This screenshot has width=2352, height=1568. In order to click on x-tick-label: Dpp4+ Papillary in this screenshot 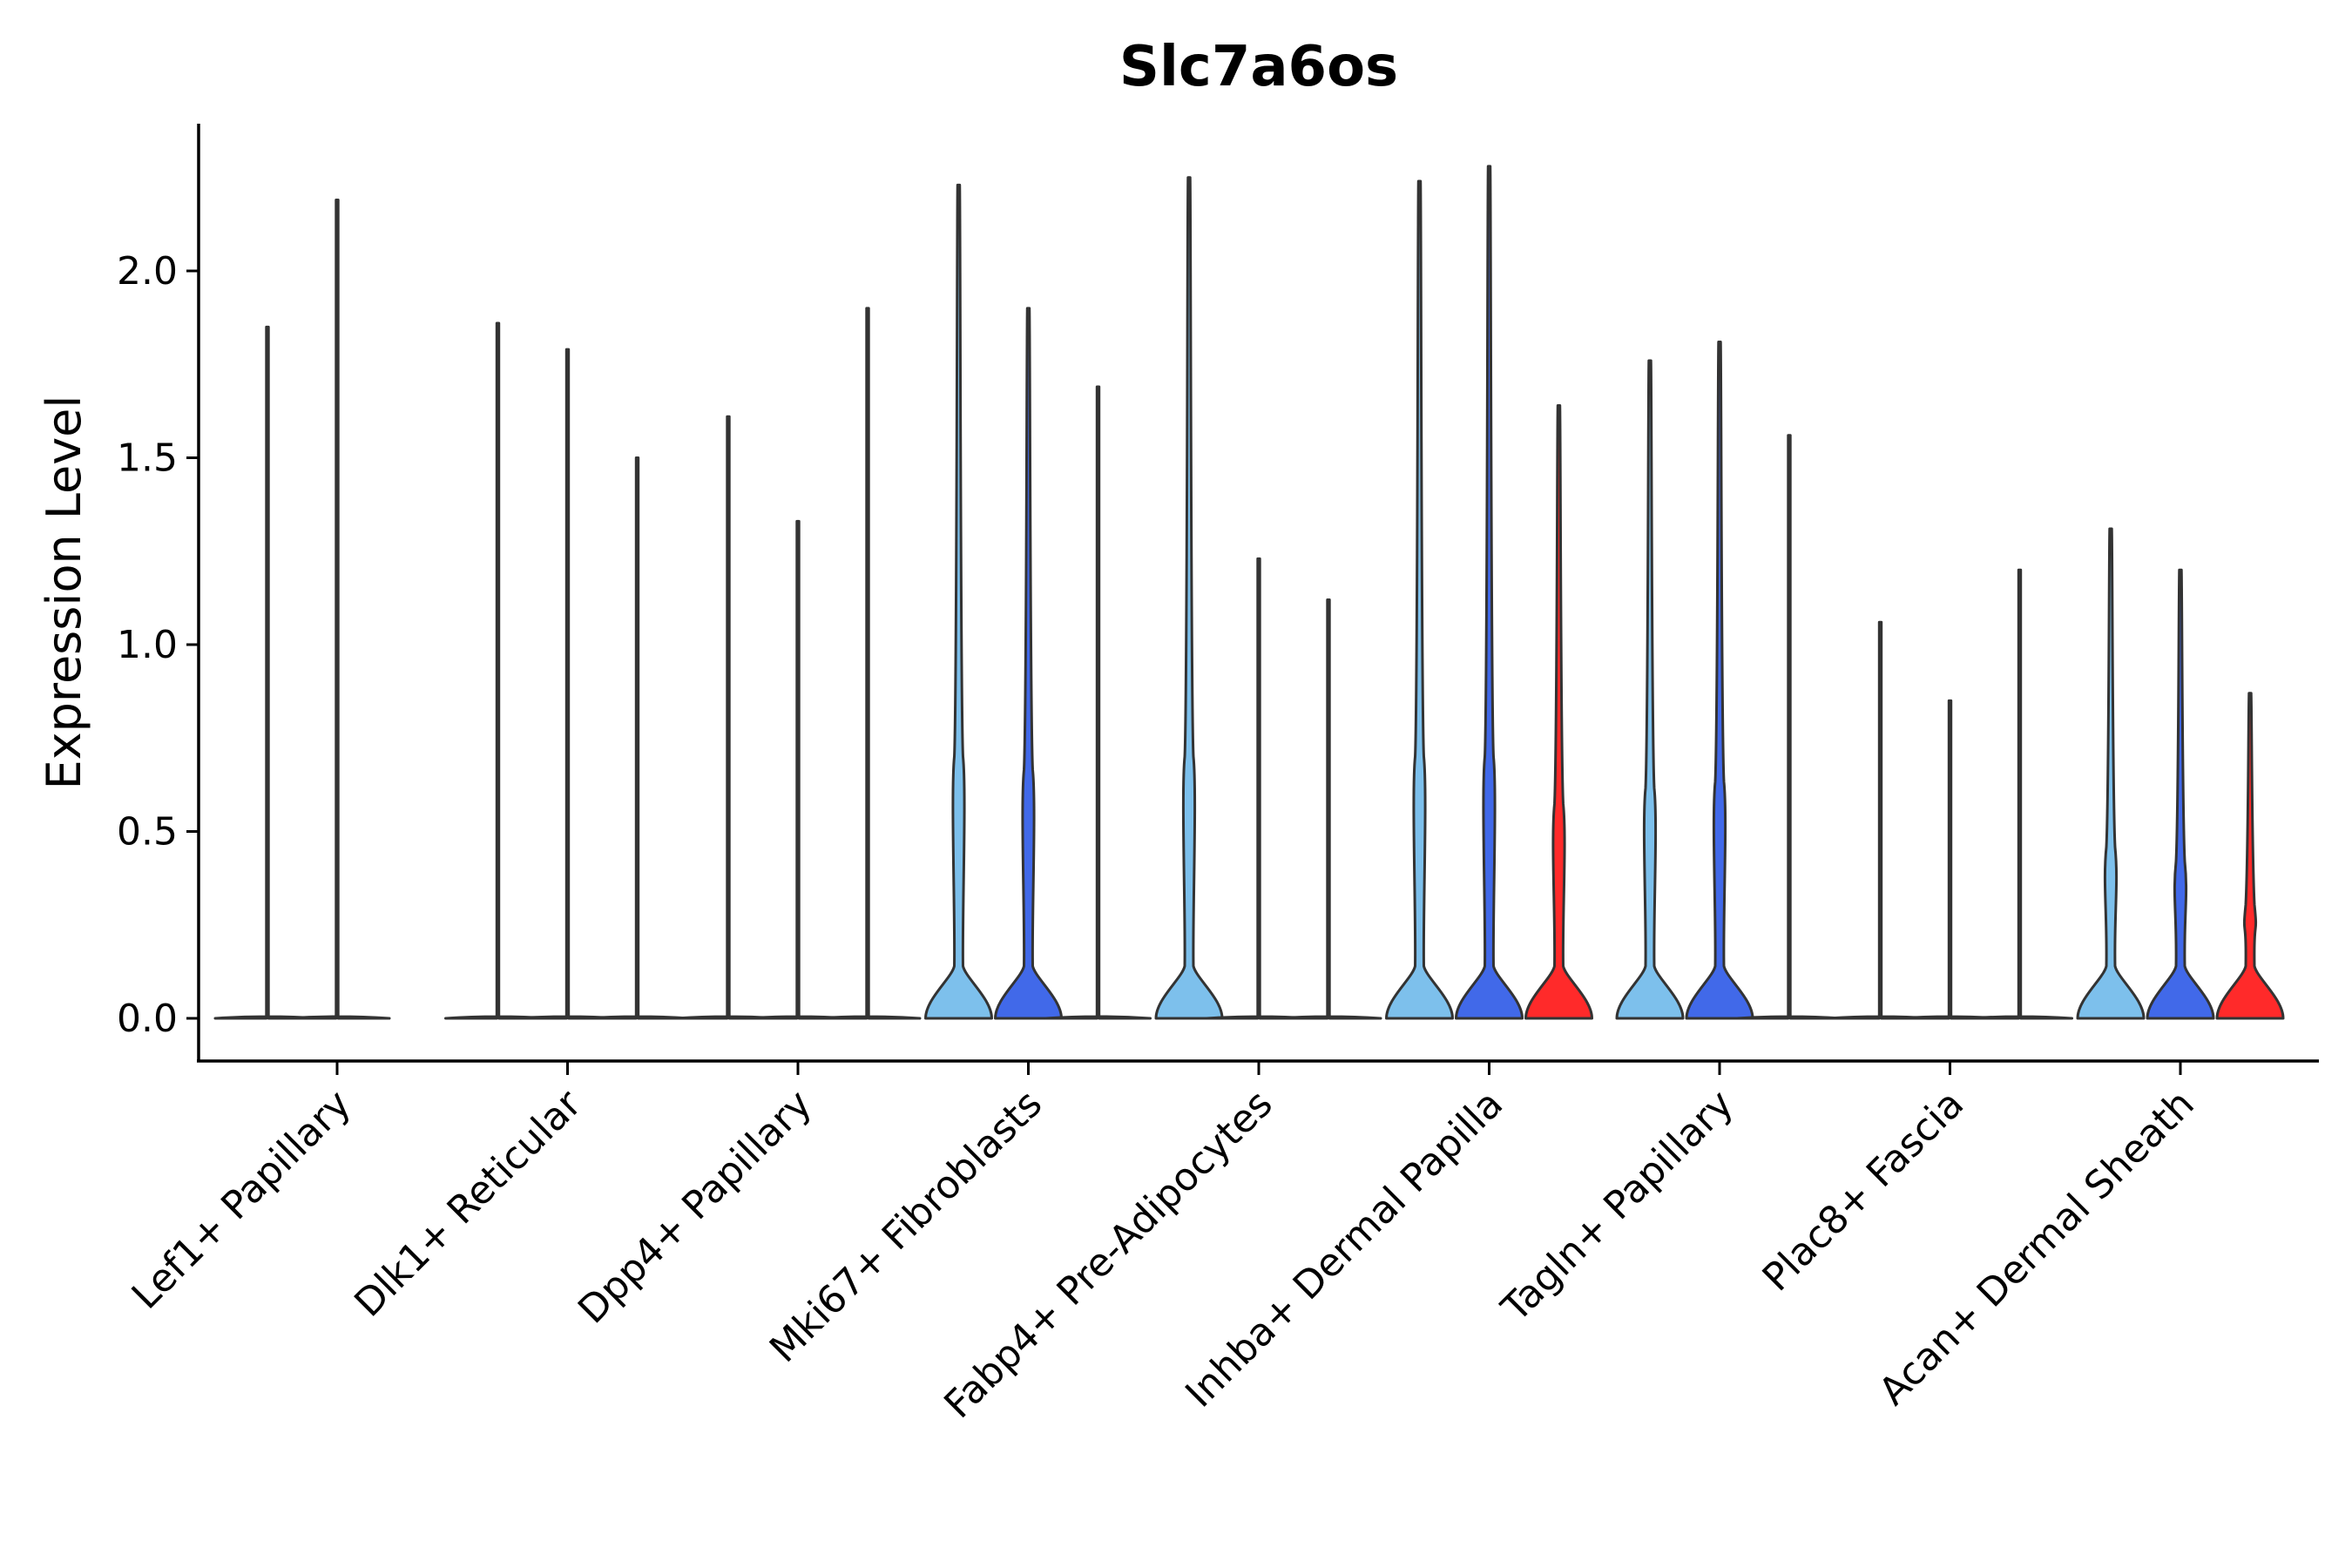, I will do `click(695, 1207)`.